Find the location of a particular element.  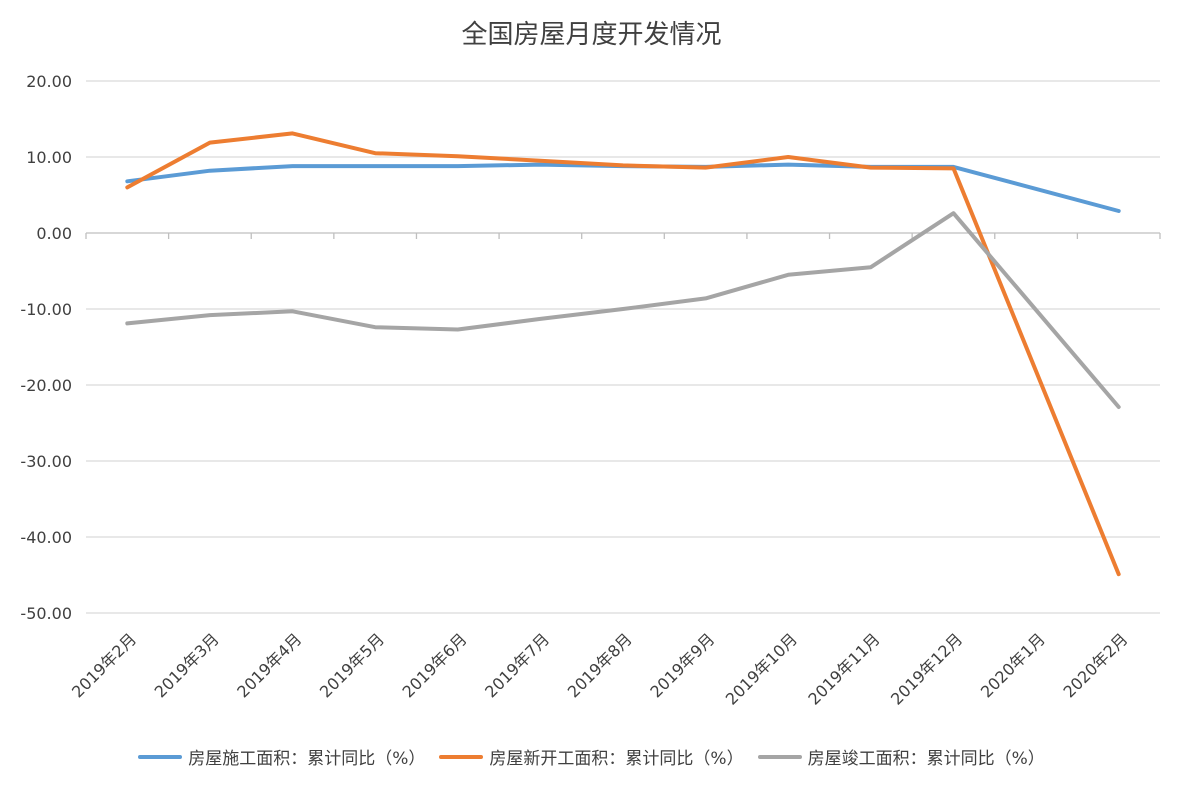

legend-item: 房屋新开工面积：累计同比（%） is located at coordinates (591, 756).